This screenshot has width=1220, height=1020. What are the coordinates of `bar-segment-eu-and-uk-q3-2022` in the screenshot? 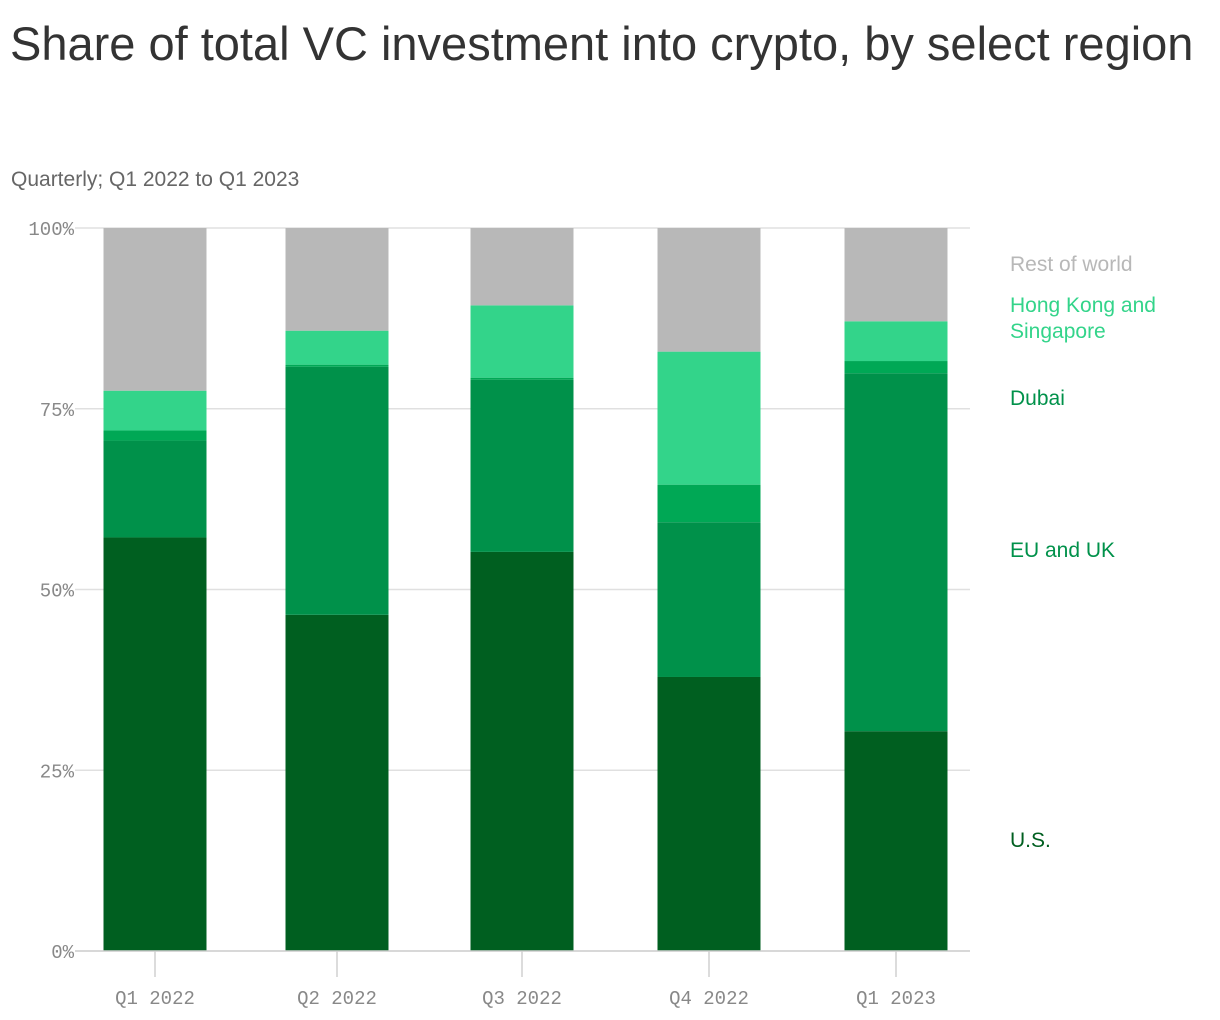 It's located at (522, 465).